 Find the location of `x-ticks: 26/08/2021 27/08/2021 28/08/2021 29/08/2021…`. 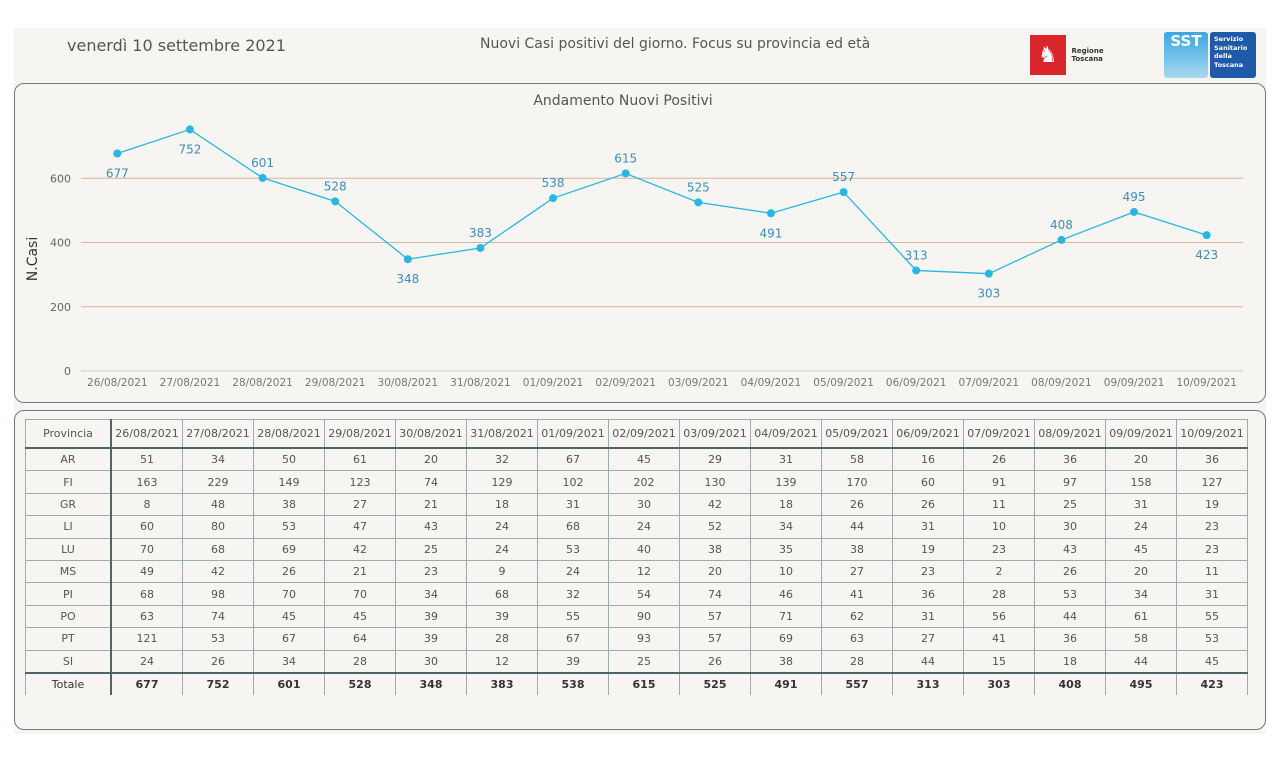

x-ticks: 26/08/2021 27/08/2021 28/08/2021 29/08/2021… is located at coordinates (662, 383).